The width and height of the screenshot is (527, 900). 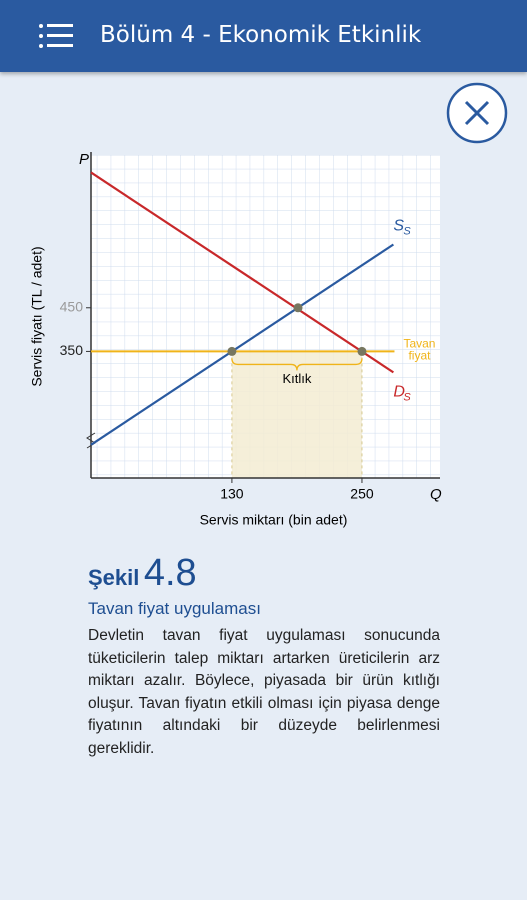 I want to click on shortage-label: Kıtlık, so click(x=296, y=378).